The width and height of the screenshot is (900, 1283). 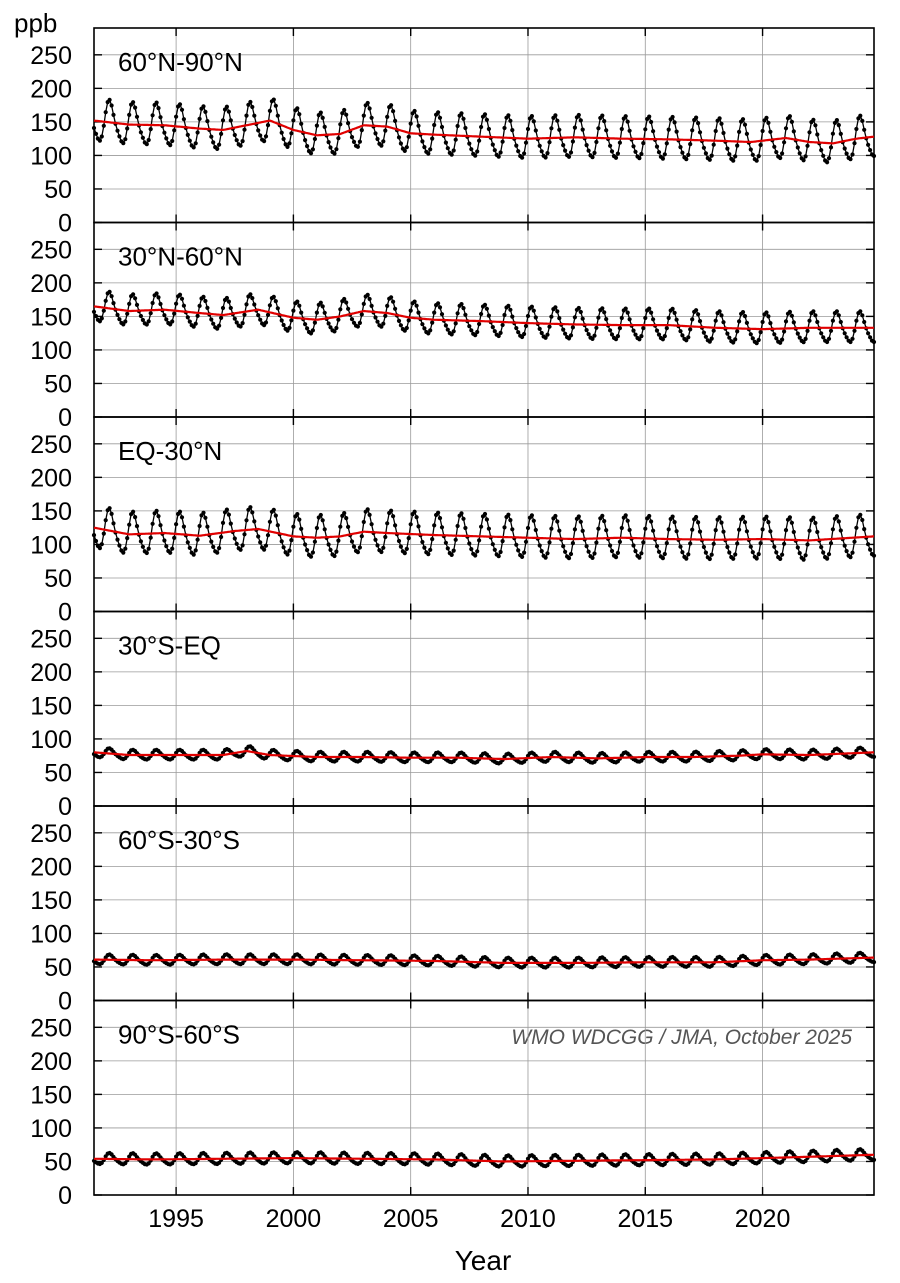 I want to click on y-tick-label: 200, so click(x=51, y=478).